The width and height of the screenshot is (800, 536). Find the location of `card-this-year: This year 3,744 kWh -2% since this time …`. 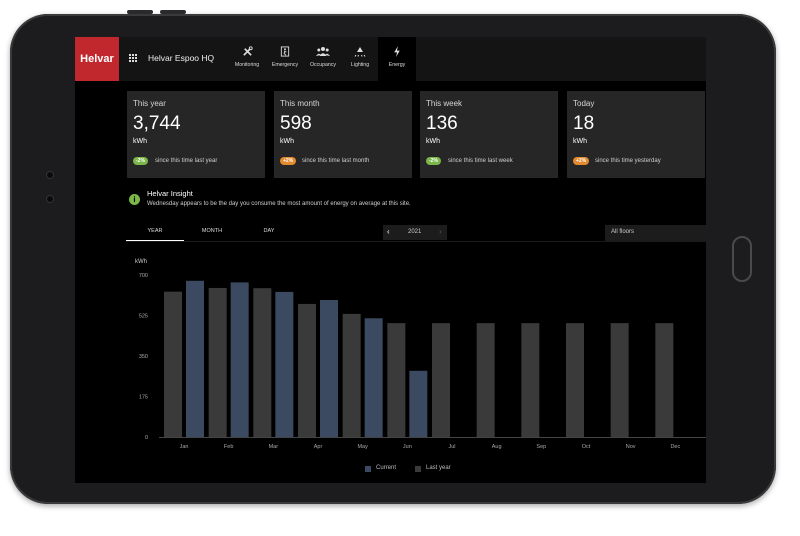

card-this-year: This year 3,744 kWh -2% since this time … is located at coordinates (196, 134).